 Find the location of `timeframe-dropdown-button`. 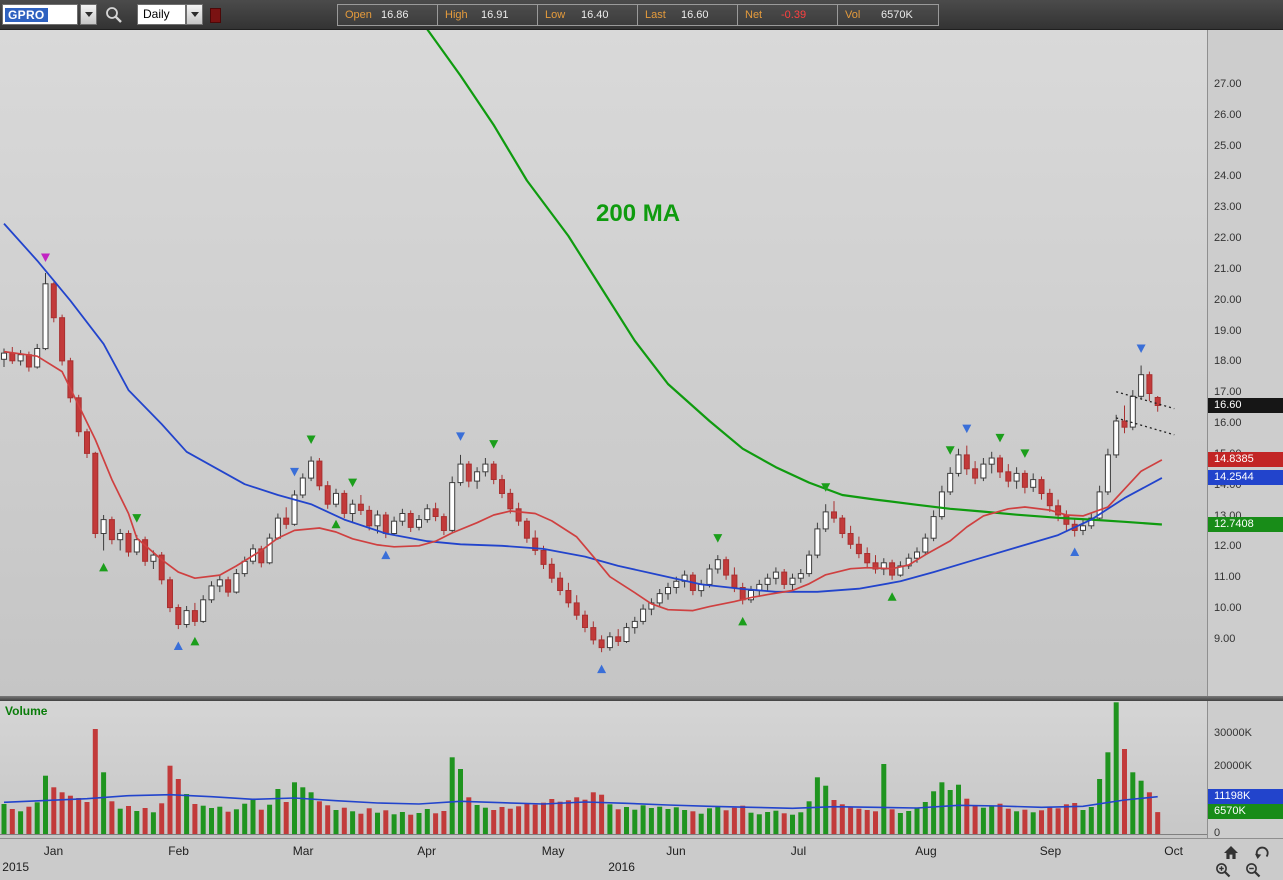

timeframe-dropdown-button is located at coordinates (194, 14).